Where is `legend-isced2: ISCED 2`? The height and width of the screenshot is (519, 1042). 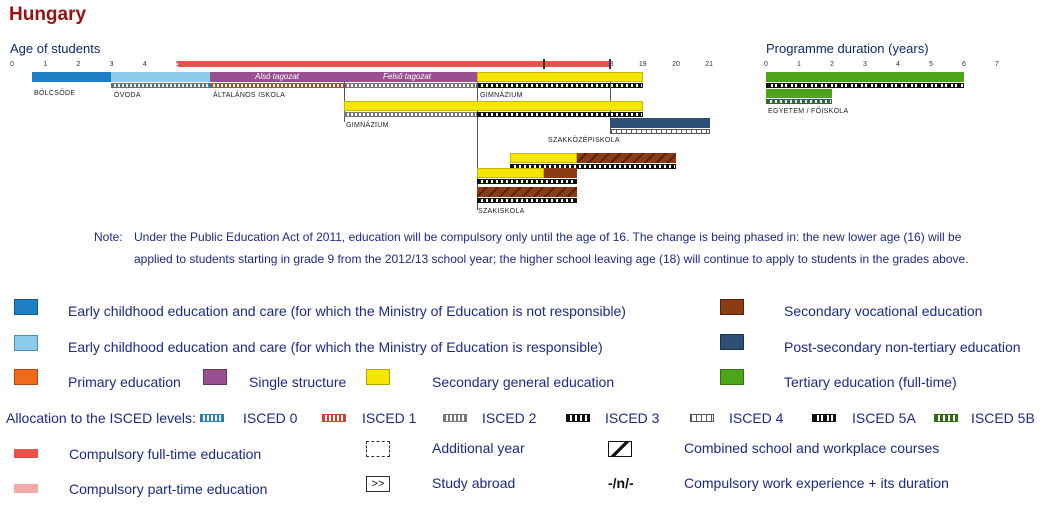
legend-isced2: ISCED 2 is located at coordinates (509, 418).